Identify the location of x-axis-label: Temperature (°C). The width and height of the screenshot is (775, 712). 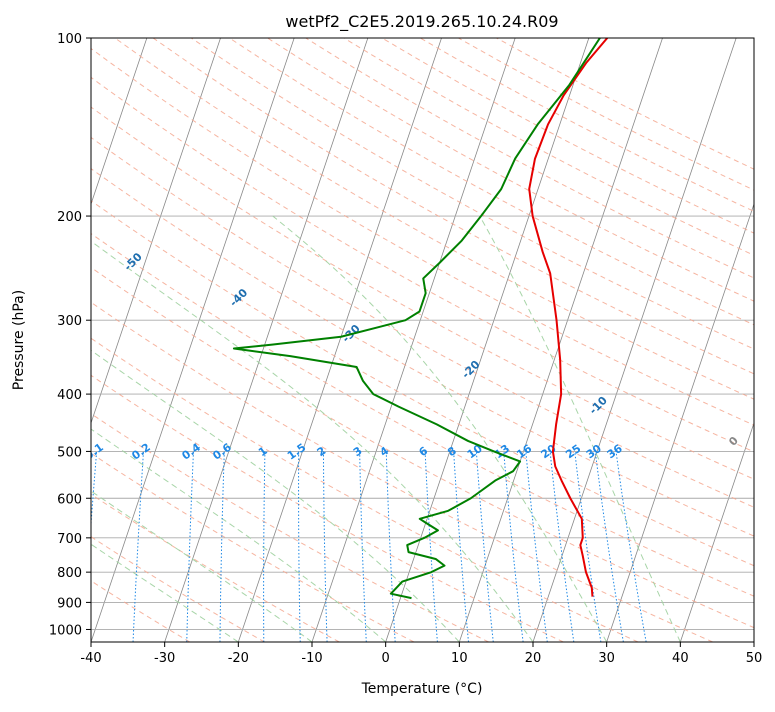
(422, 689).